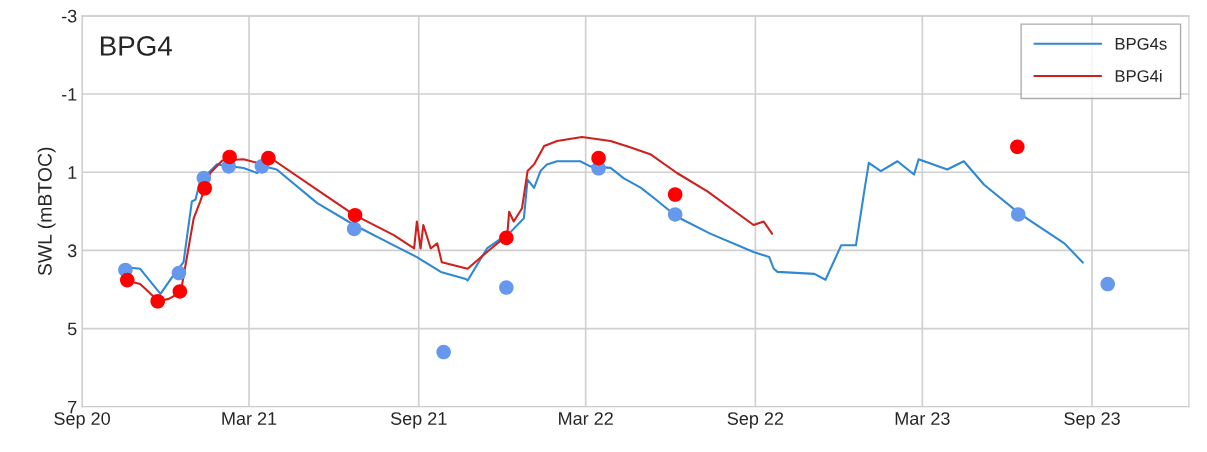 The height and width of the screenshot is (452, 1207). I want to click on y-axis-title: SWL (mBTOC), so click(46, 211).